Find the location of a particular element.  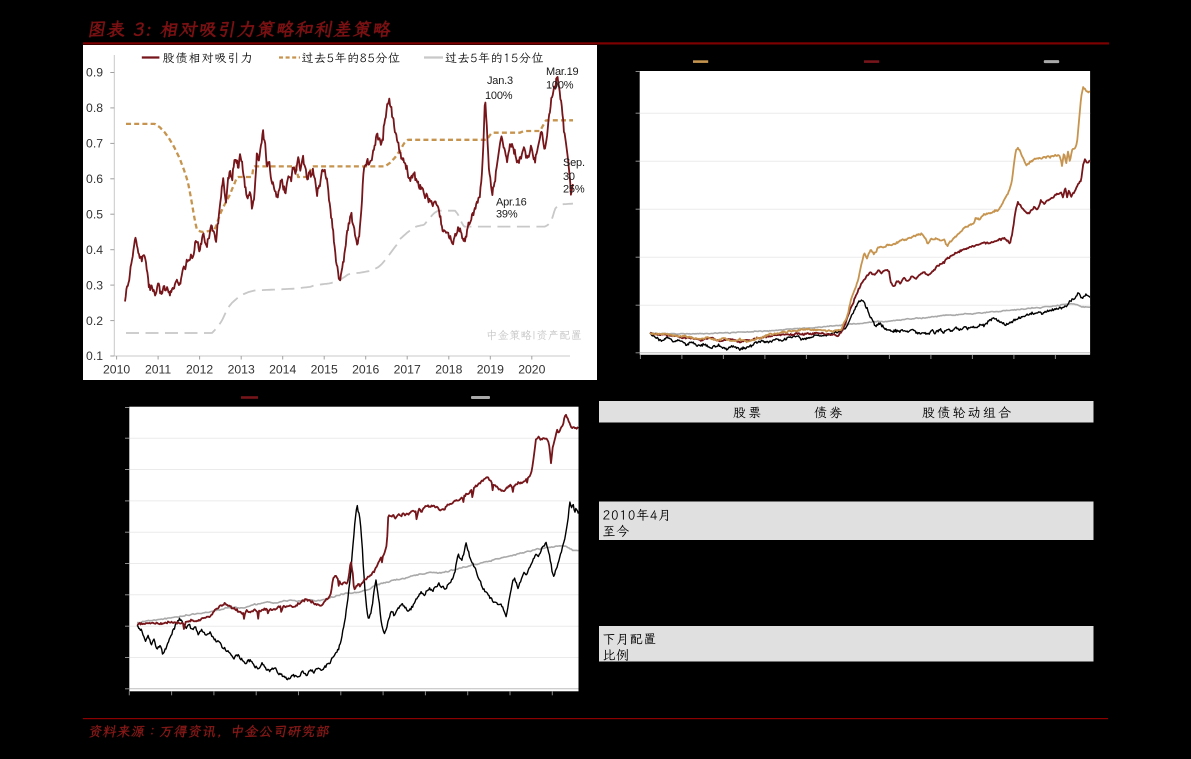

svg-text: 30 is located at coordinates (569, 177).